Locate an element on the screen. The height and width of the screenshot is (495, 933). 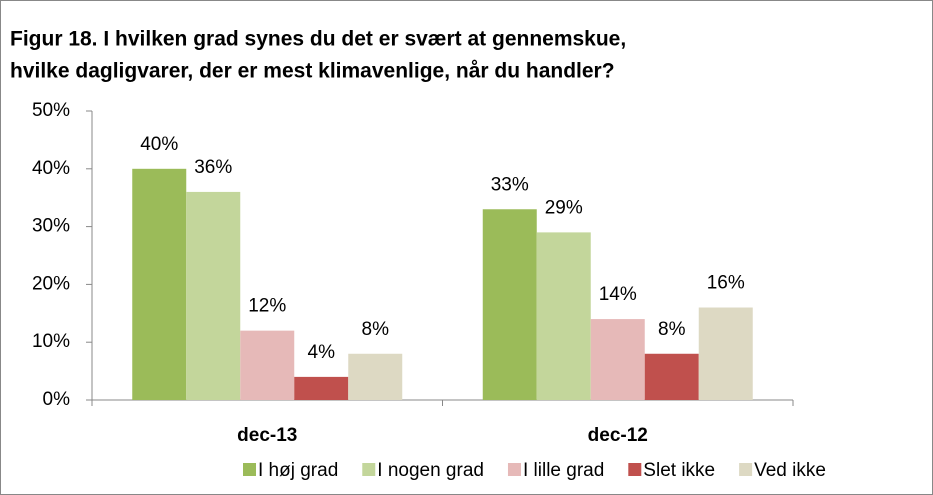
value-label: 36% is located at coordinates (213, 167).